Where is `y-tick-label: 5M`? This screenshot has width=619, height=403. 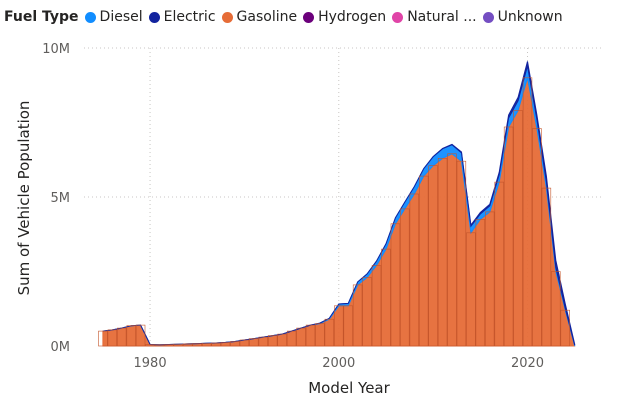
y-tick-label: 5M is located at coordinates (61, 198).